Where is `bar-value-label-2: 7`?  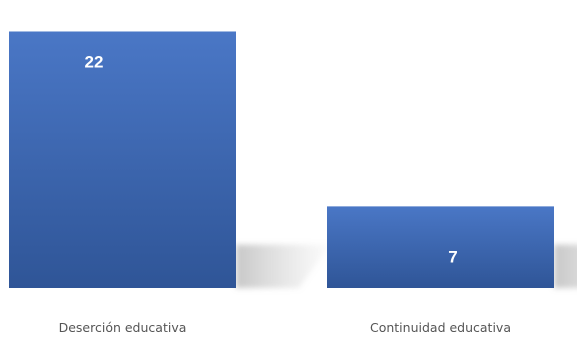
bar-value-label-2: 7 is located at coordinates (452, 256).